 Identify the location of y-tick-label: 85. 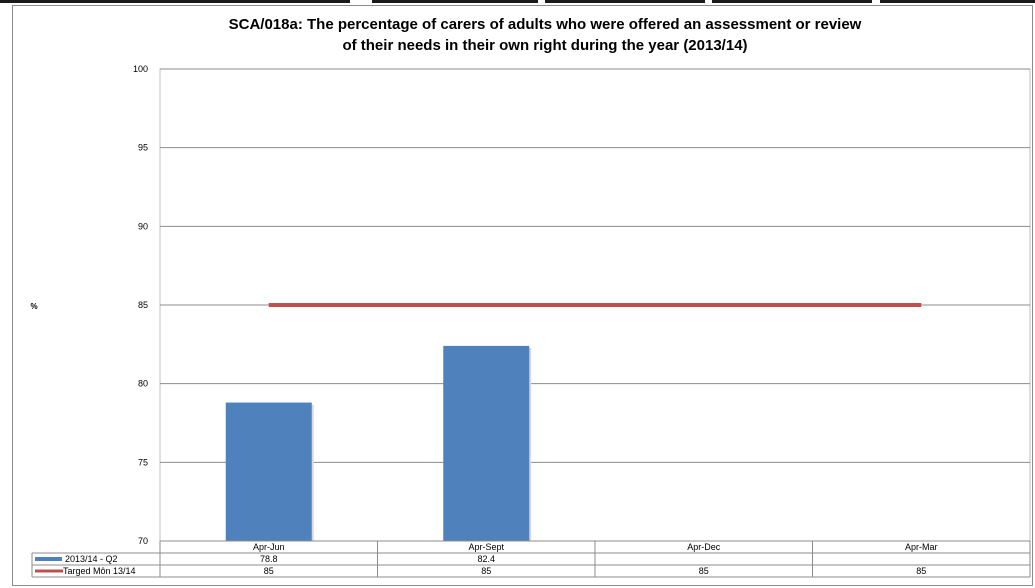
(143, 305).